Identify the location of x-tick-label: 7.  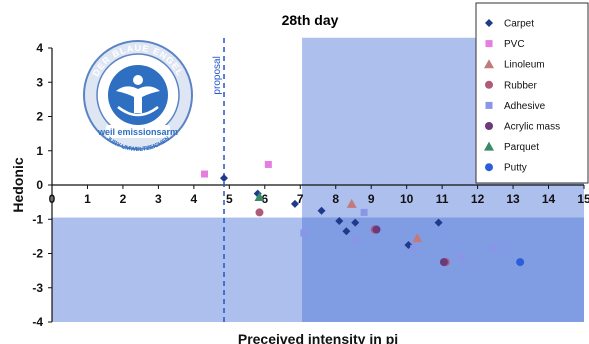
(300, 199).